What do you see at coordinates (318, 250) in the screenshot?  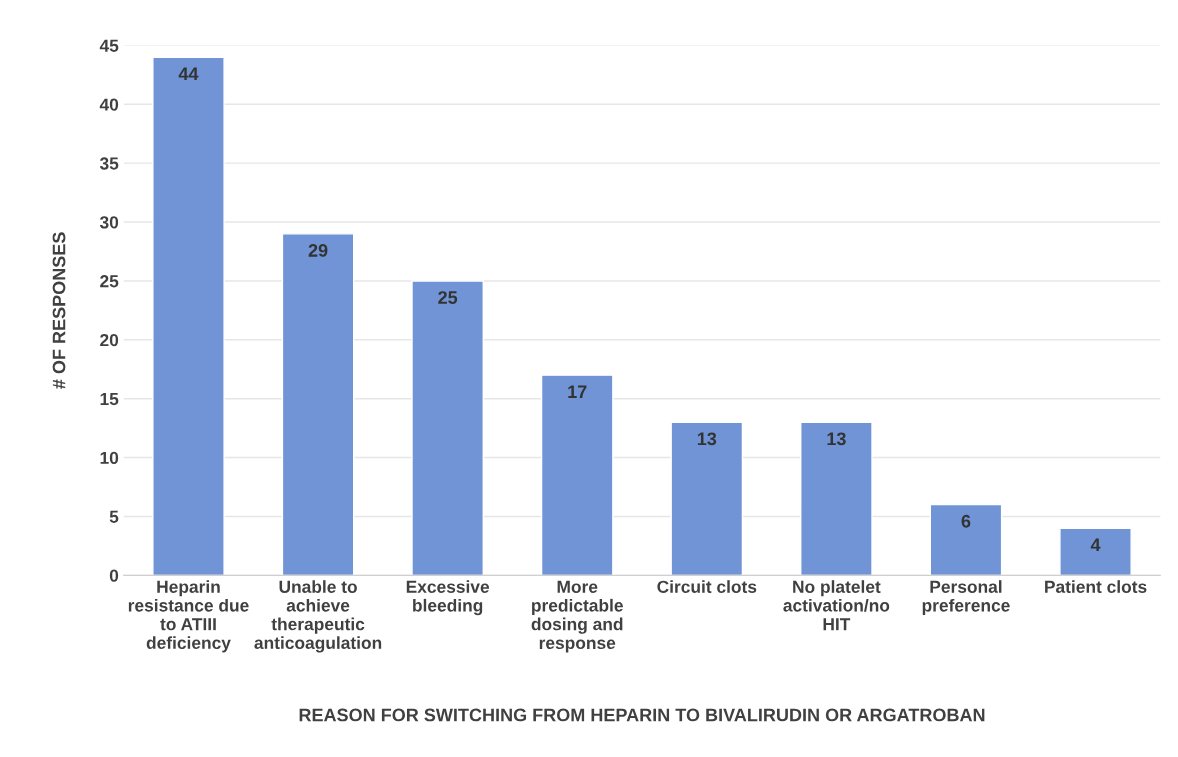 I see `data-label: 29` at bounding box center [318, 250].